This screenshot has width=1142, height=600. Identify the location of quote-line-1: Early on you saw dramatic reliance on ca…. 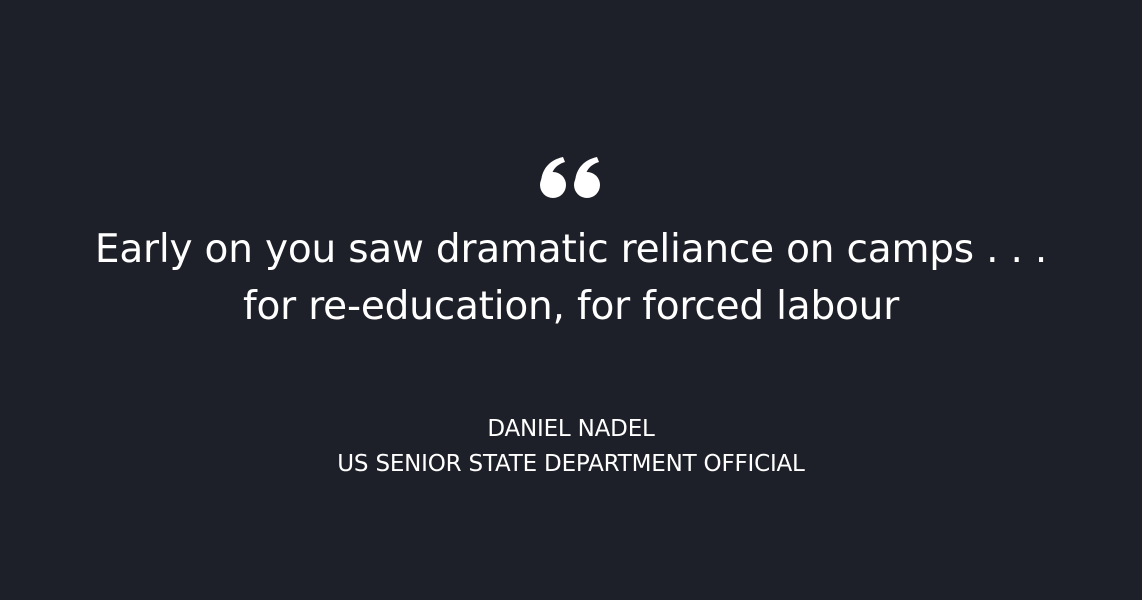
(571, 249).